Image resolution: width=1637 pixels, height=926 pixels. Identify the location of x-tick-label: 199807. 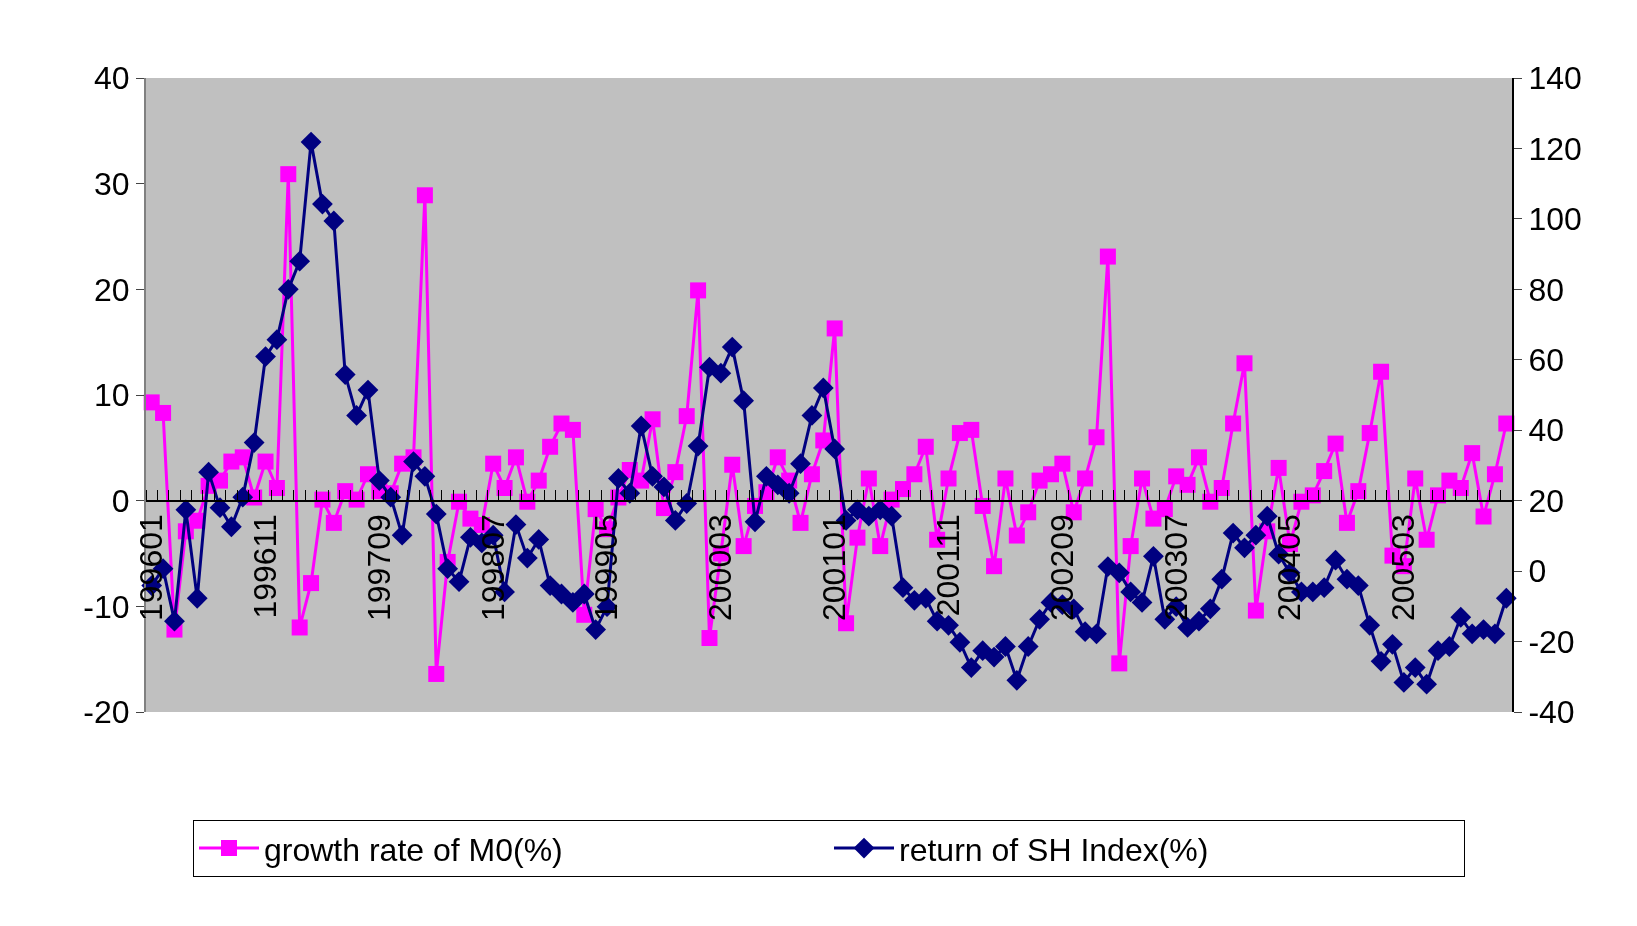
(492, 567).